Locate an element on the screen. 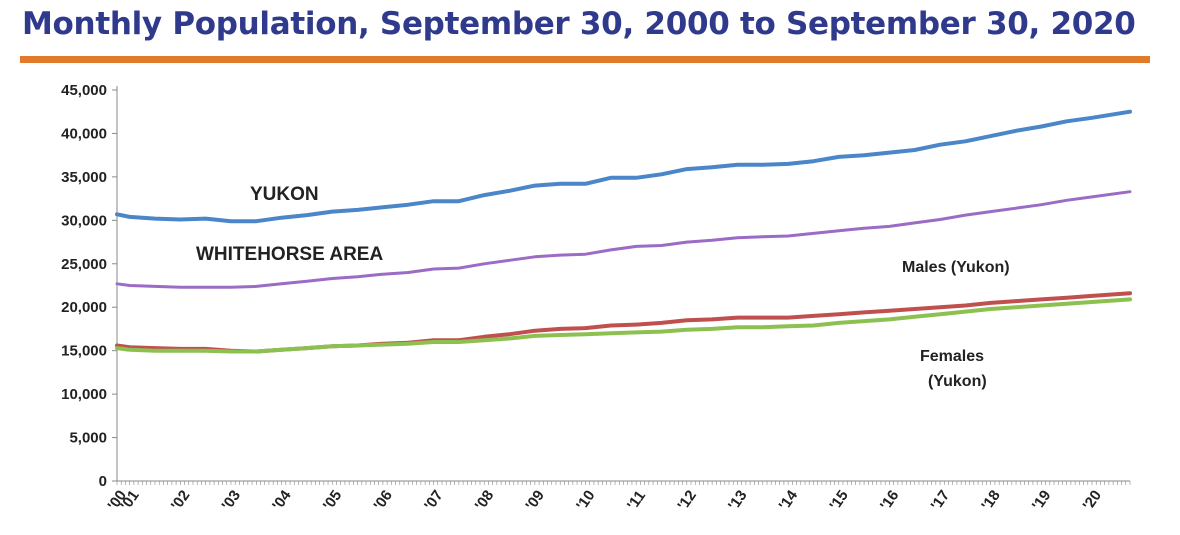  annotation-whitehorse-area: WHITEHORSE AREA is located at coordinates (289, 254).